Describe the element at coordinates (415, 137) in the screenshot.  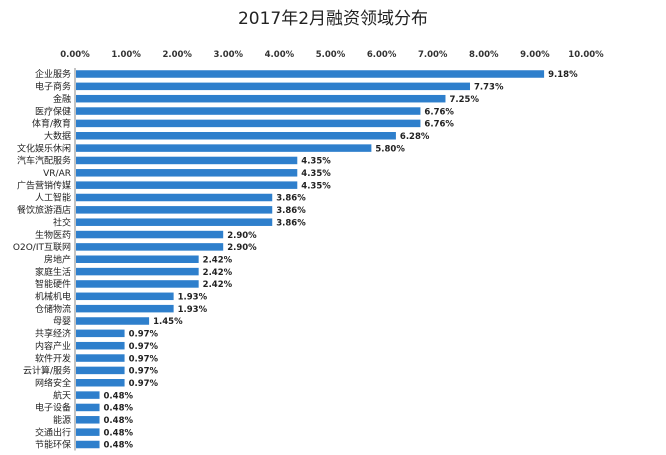
I see `data-label: 6.28%` at that location.